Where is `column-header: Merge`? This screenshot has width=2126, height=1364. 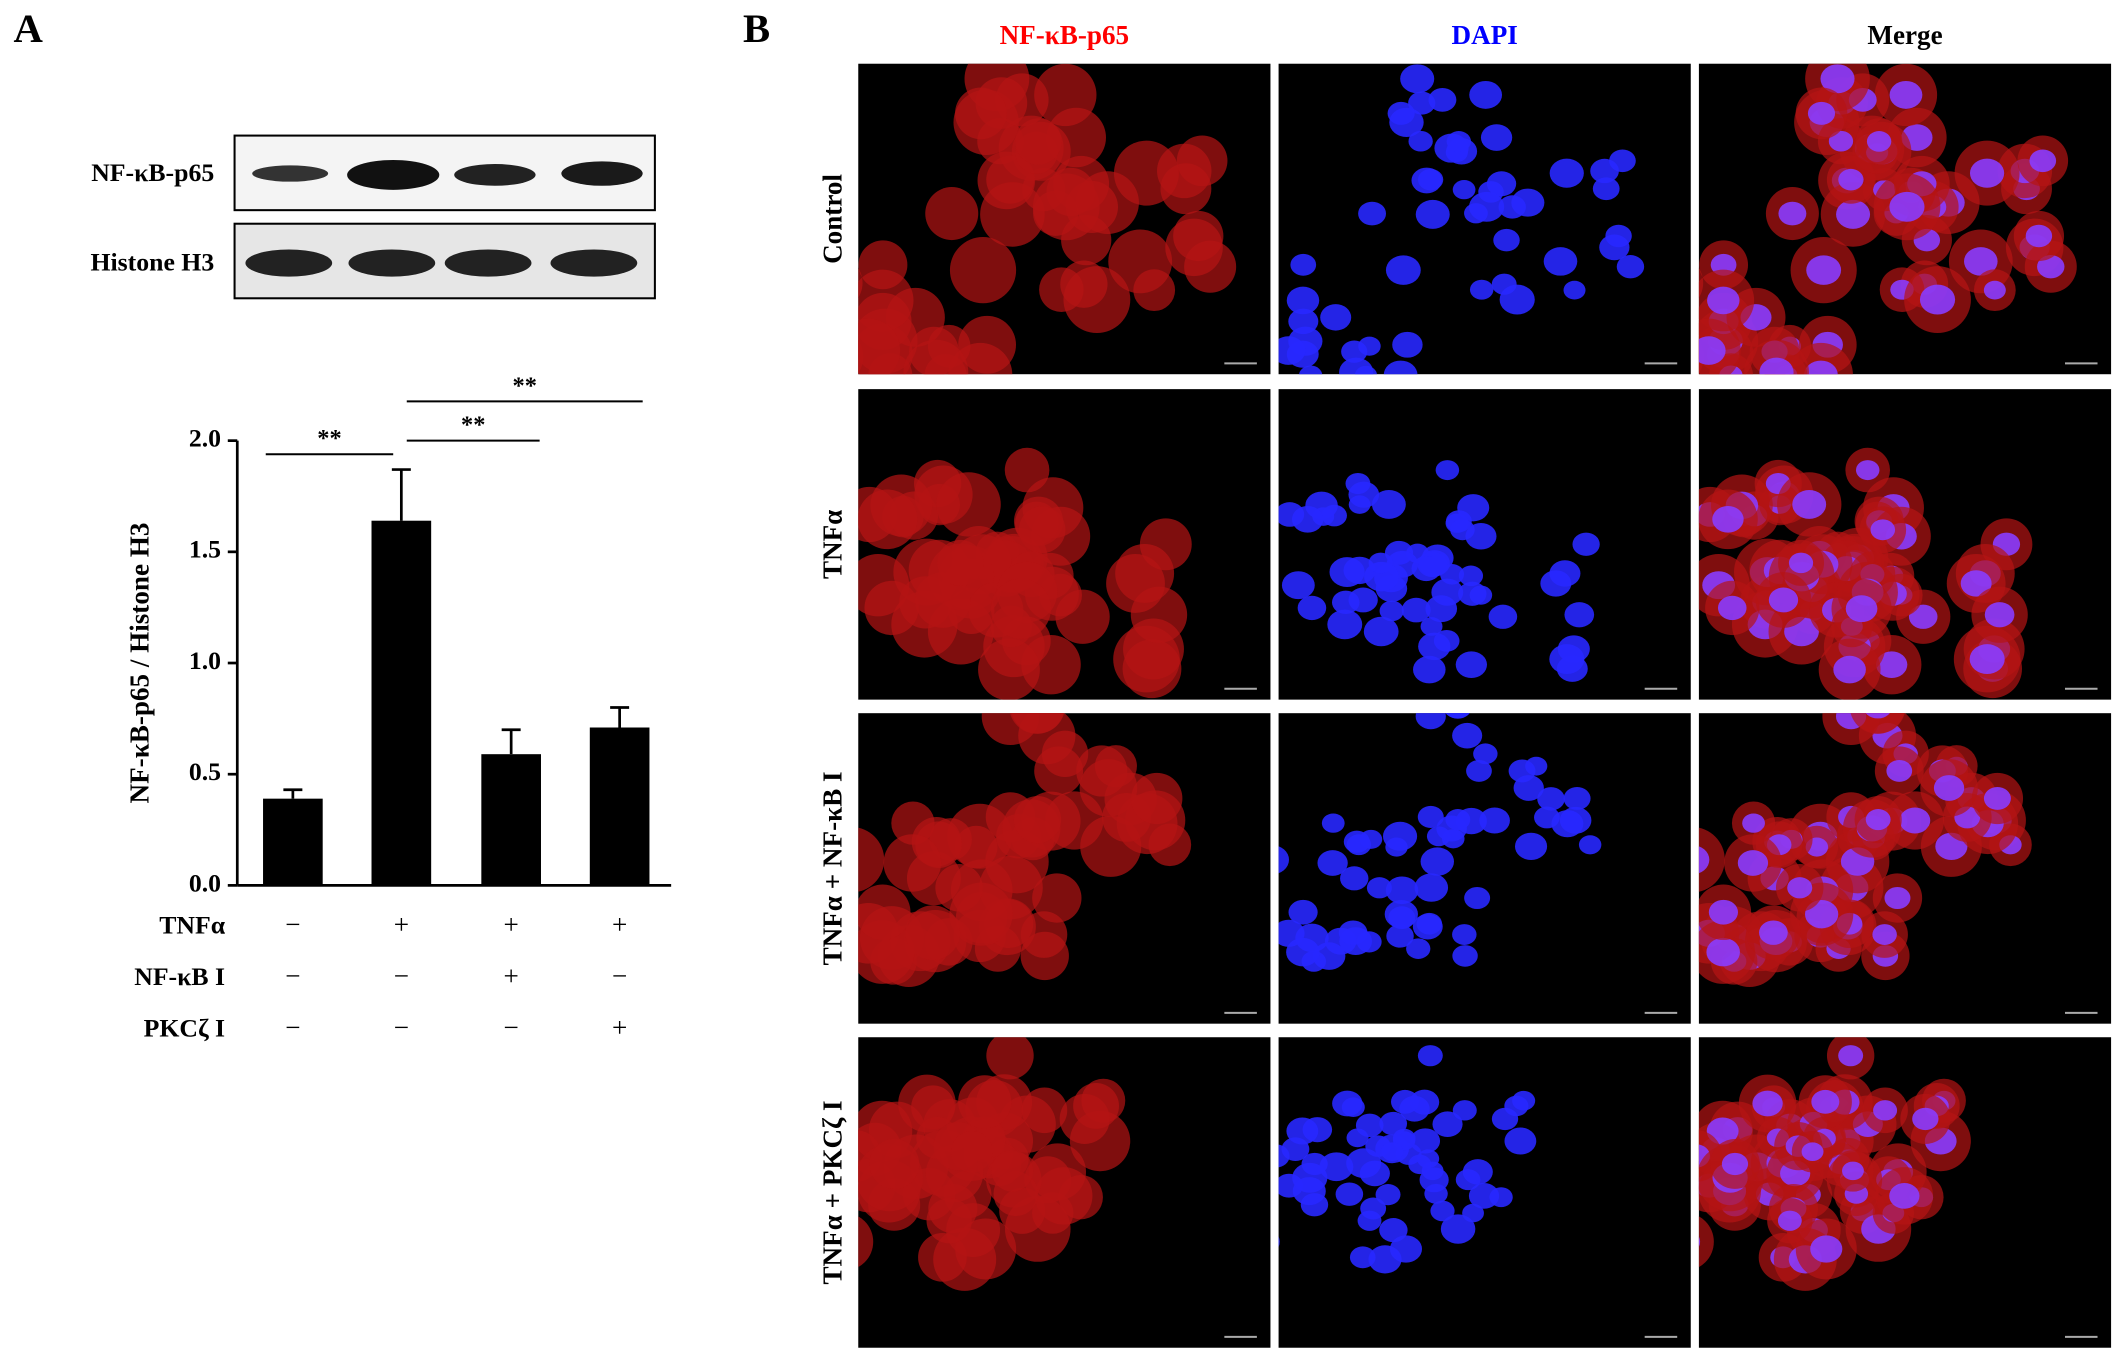
column-header: Merge is located at coordinates (1904, 35).